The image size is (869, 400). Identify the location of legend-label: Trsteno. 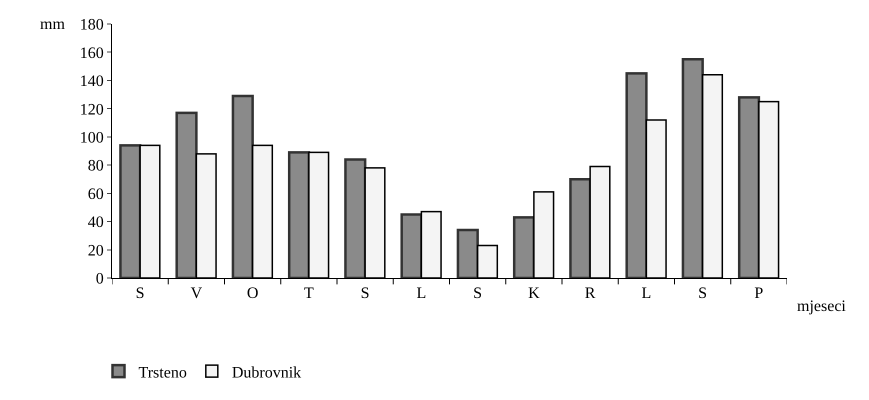
(162, 373).